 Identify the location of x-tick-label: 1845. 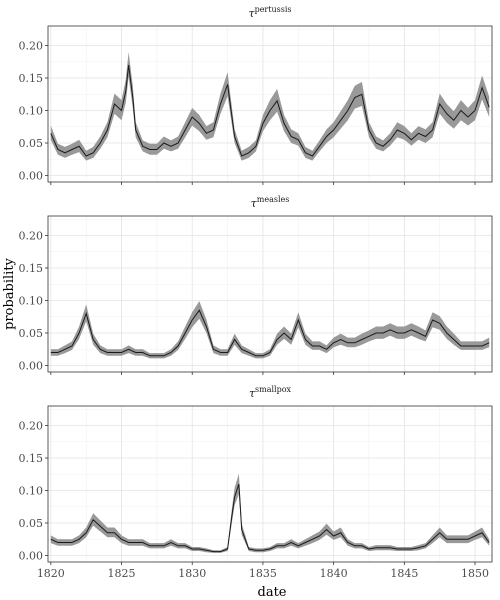
(404, 573).